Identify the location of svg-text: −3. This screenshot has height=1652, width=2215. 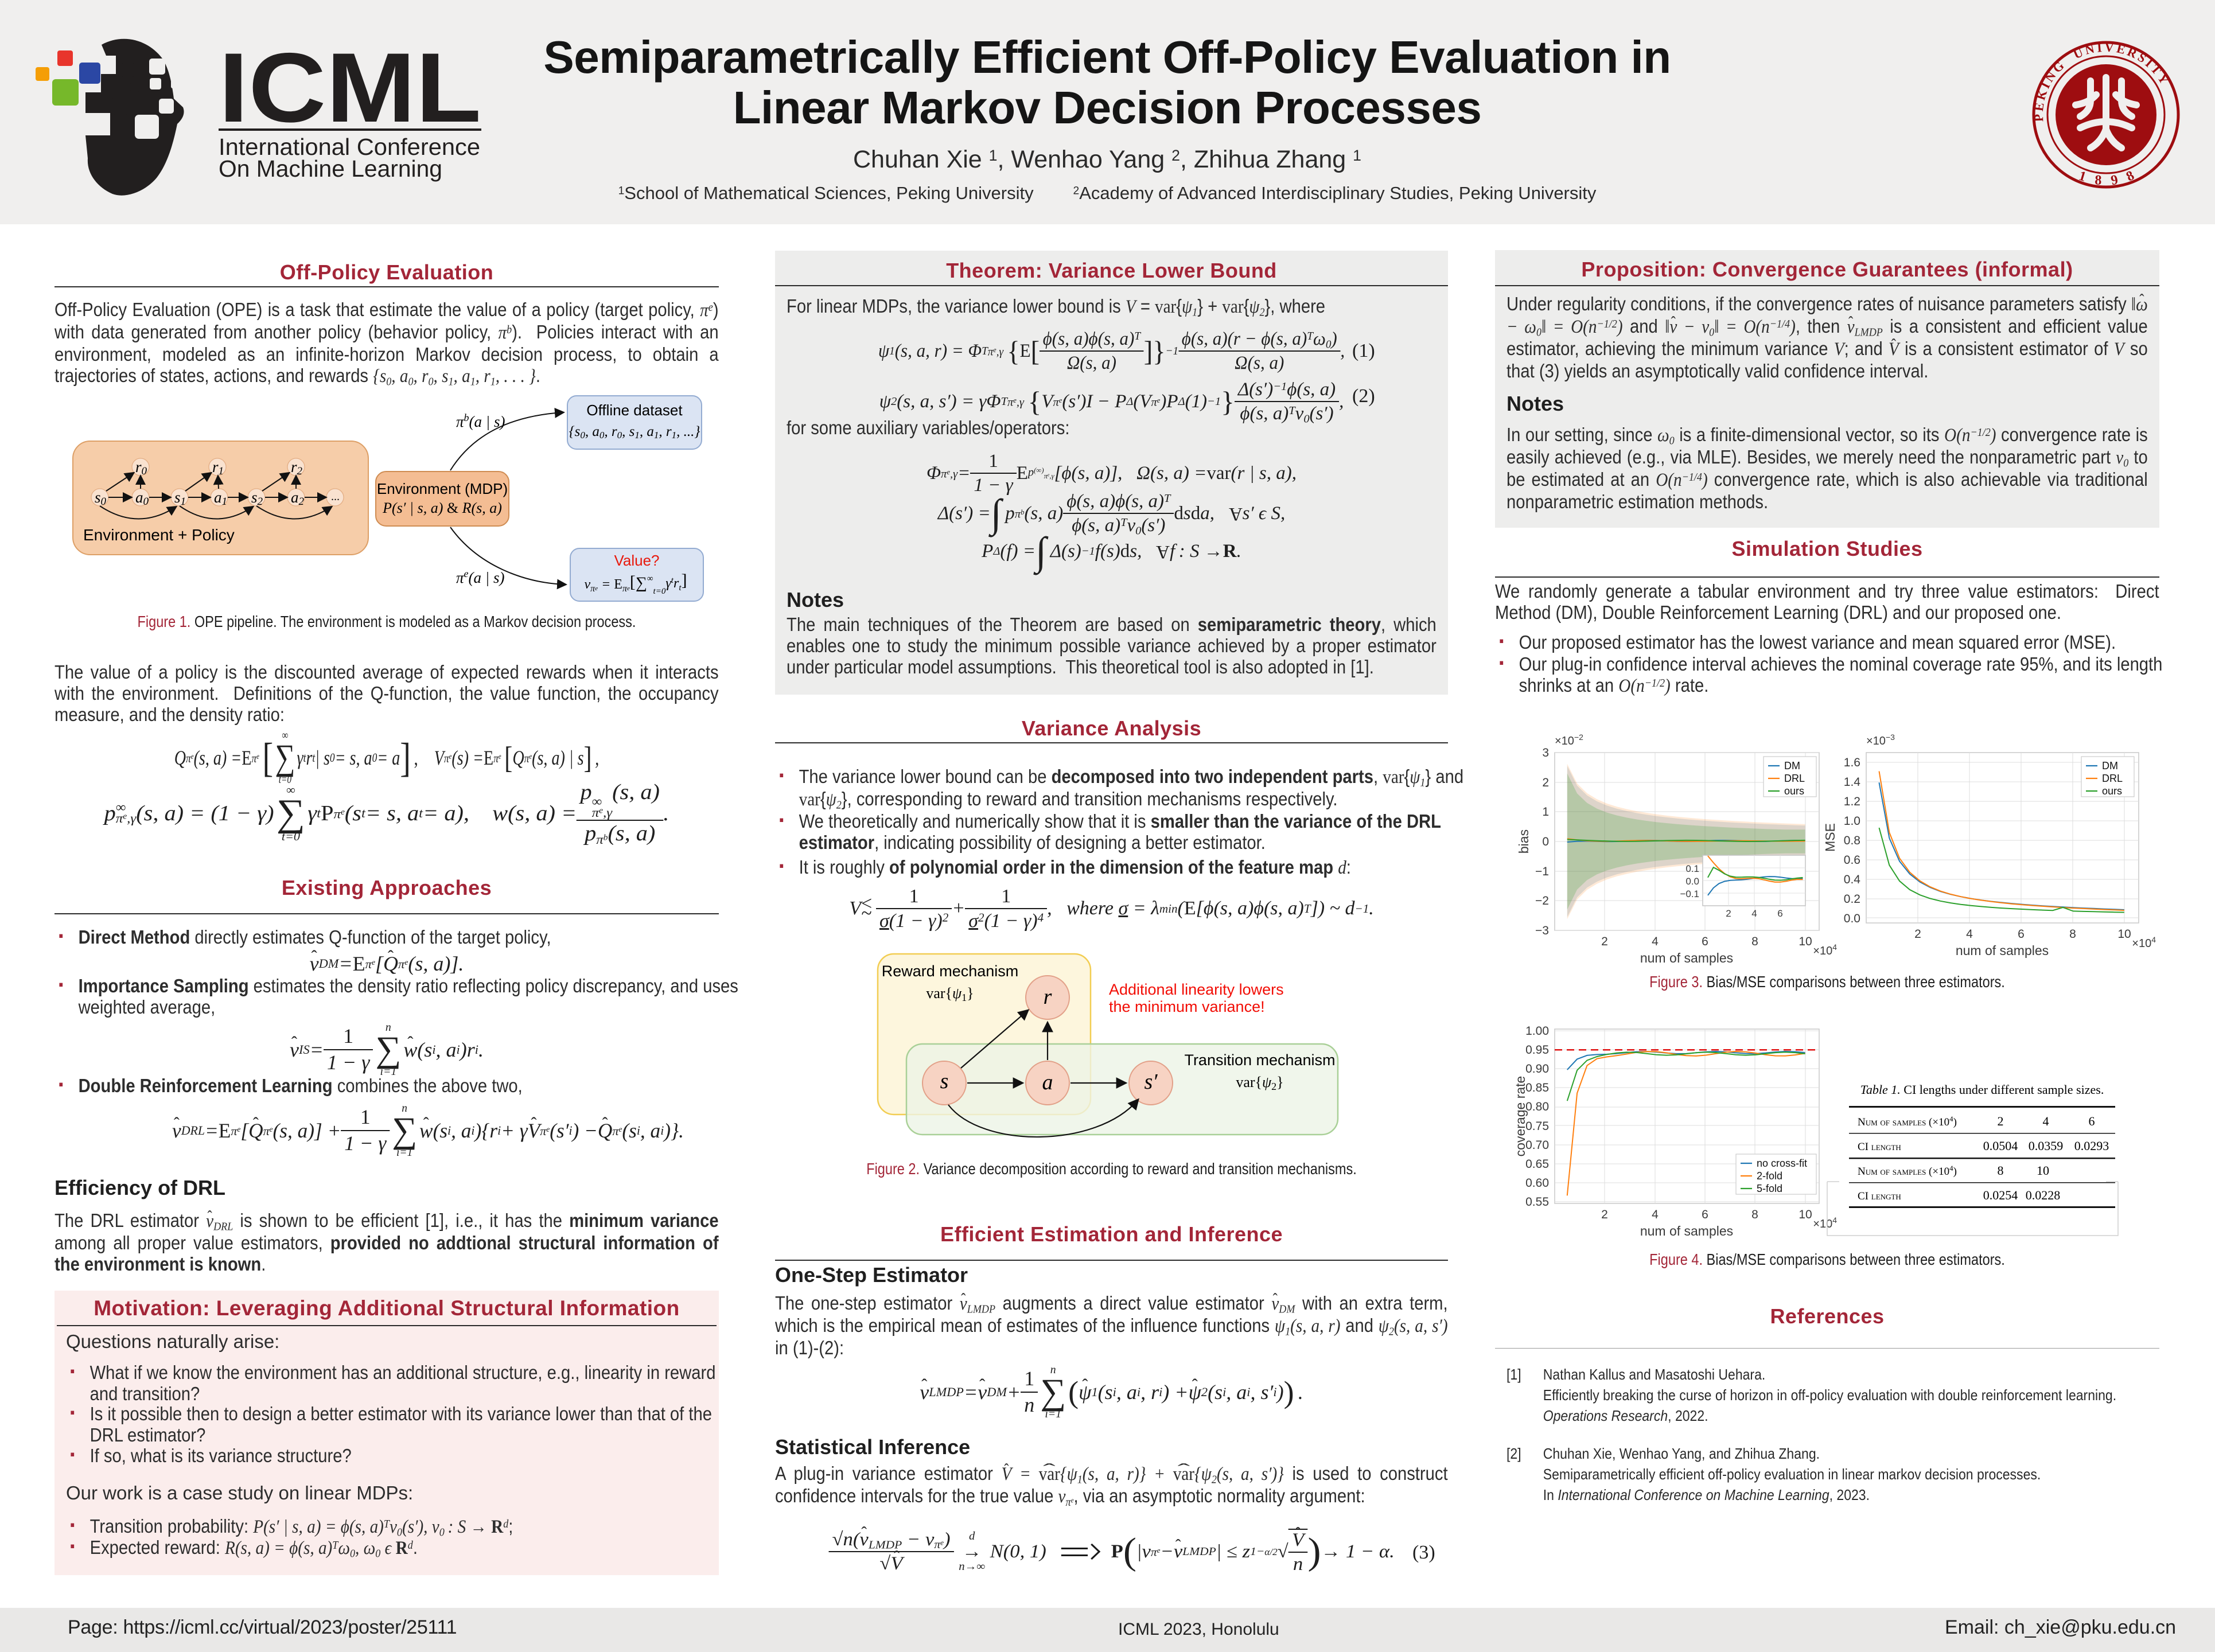
(1542, 930).